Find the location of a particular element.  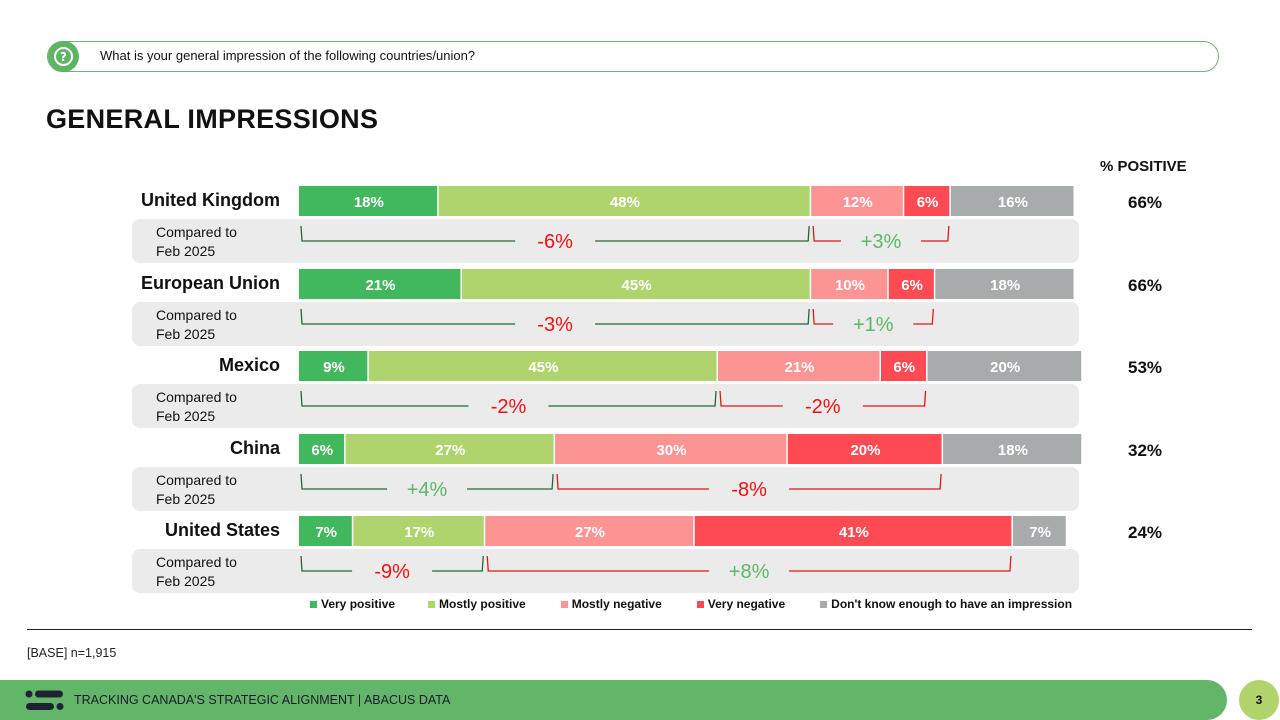

abacus-logo-icon is located at coordinates (44, 700).